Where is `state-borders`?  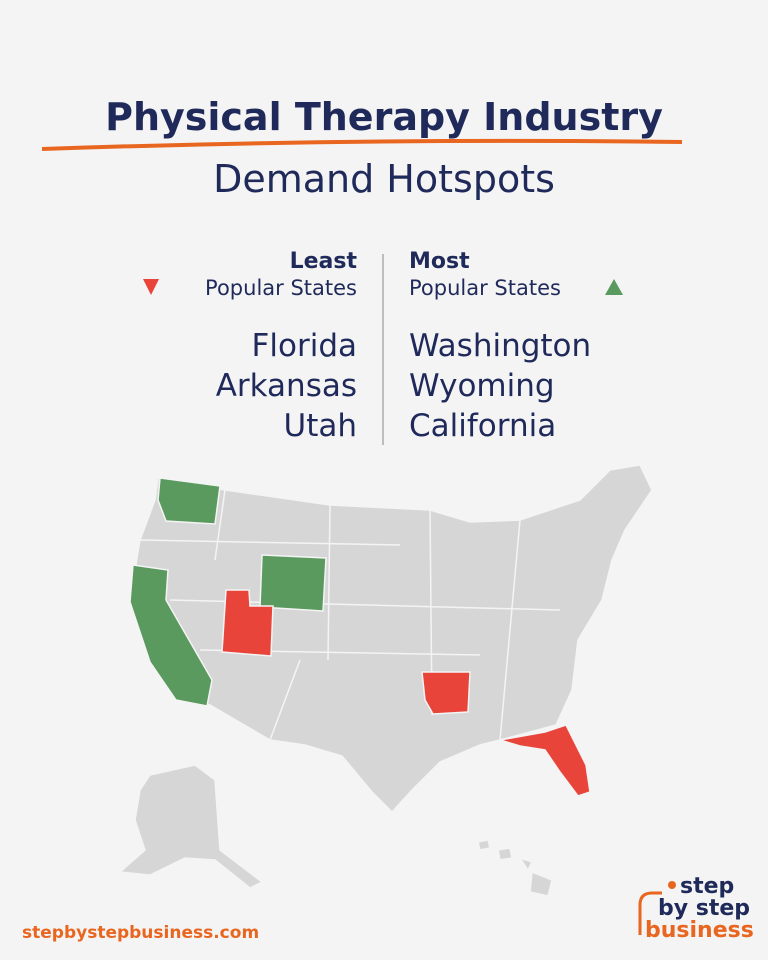
state-borders is located at coordinates (350, 615).